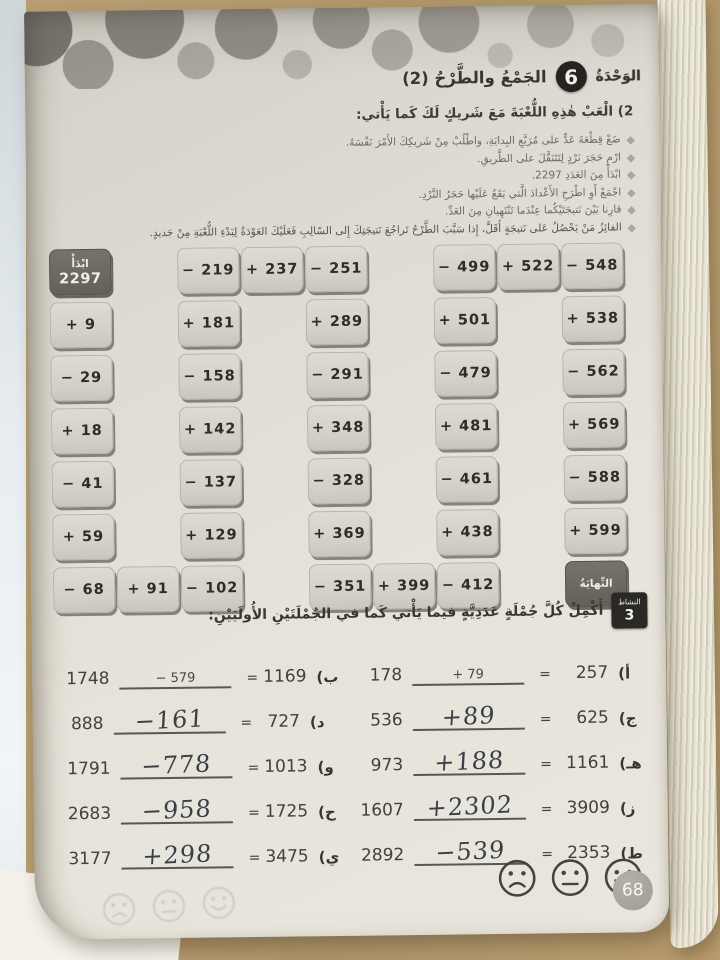  I want to click on handwritten-operation: +188, so click(469, 761).